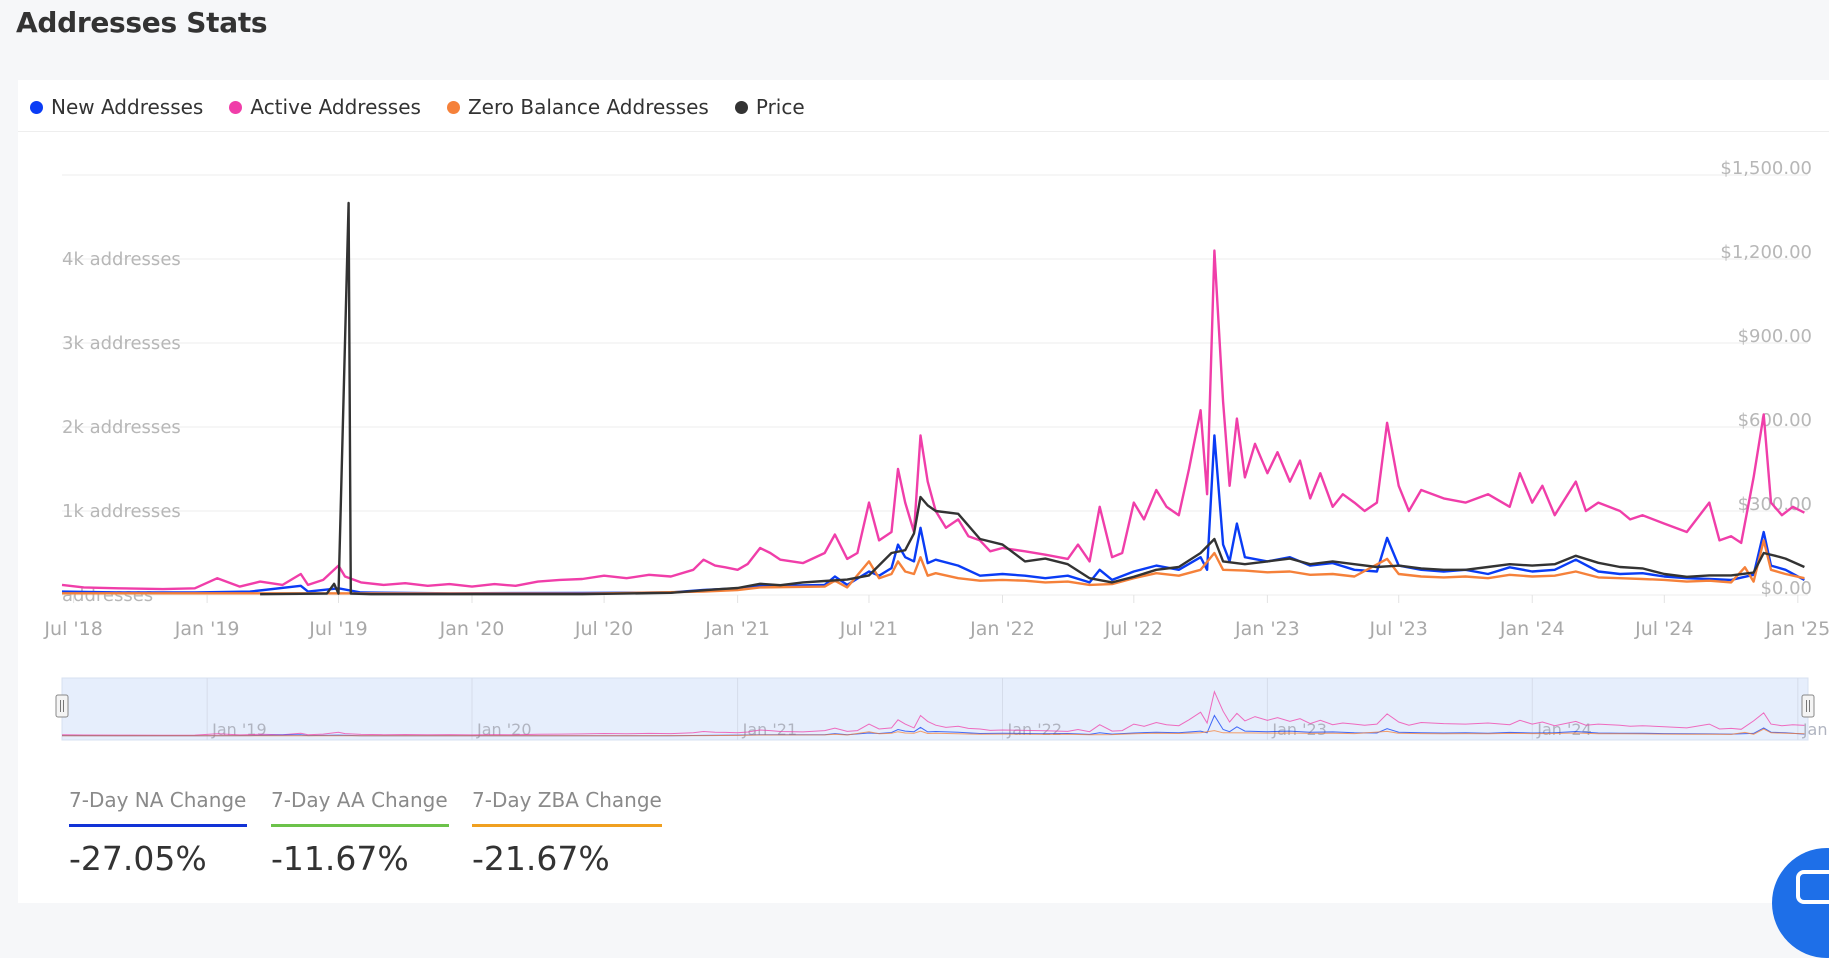  Describe the element at coordinates (138, 858) in the screenshot. I see `stat-na-change-value: -27.05%` at that location.